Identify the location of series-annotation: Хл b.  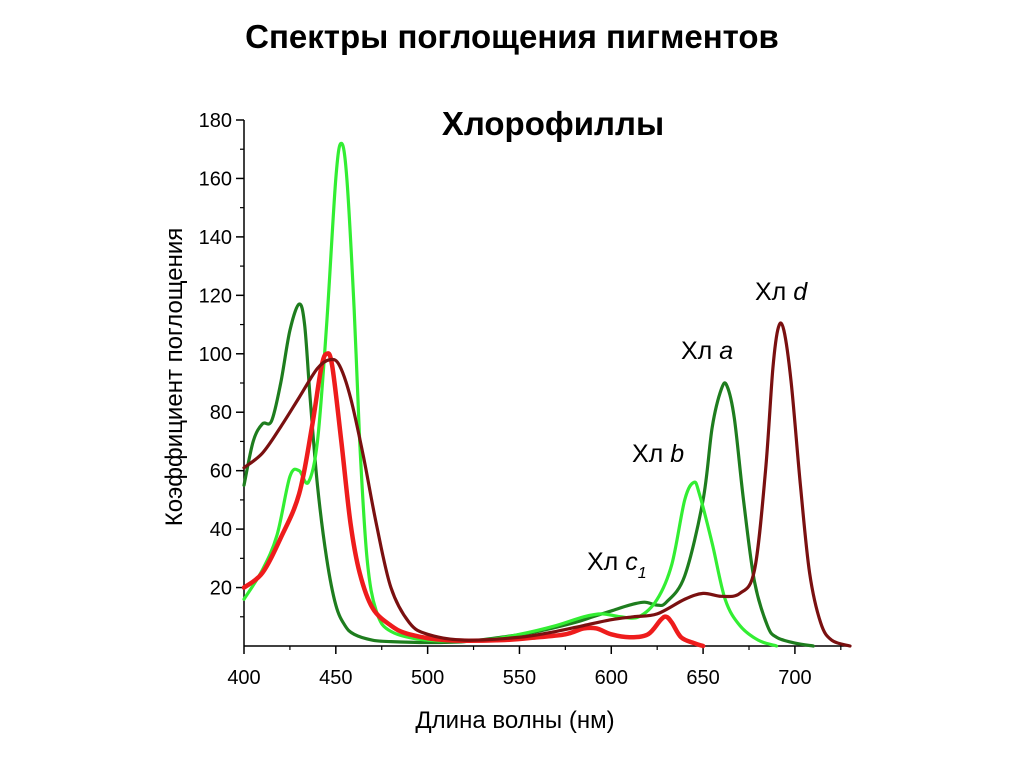
(658, 454).